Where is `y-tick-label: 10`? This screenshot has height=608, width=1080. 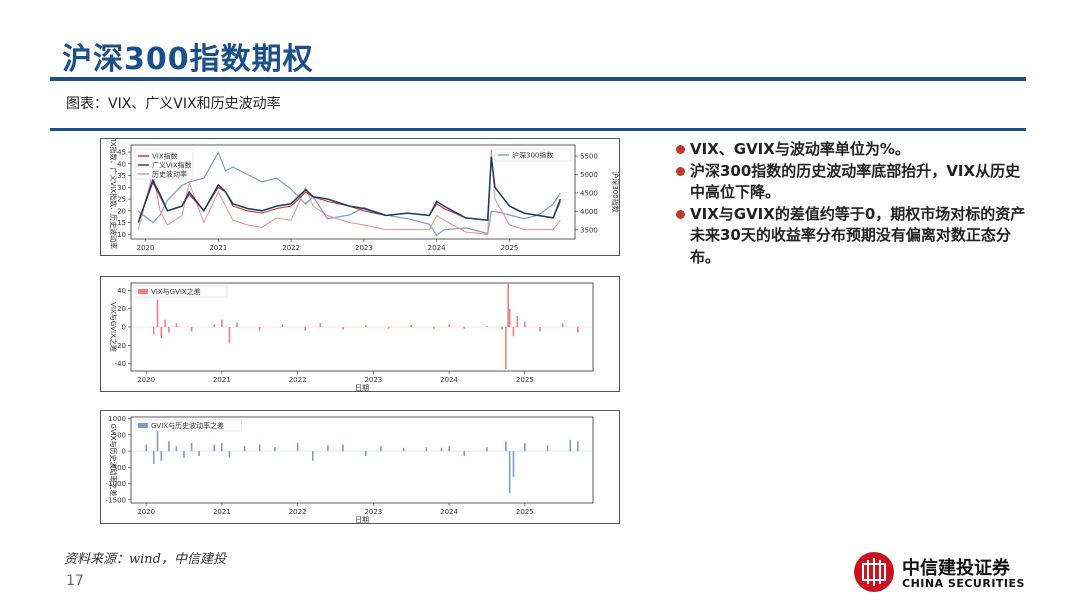
y-tick-label: 10 is located at coordinates (121, 235).